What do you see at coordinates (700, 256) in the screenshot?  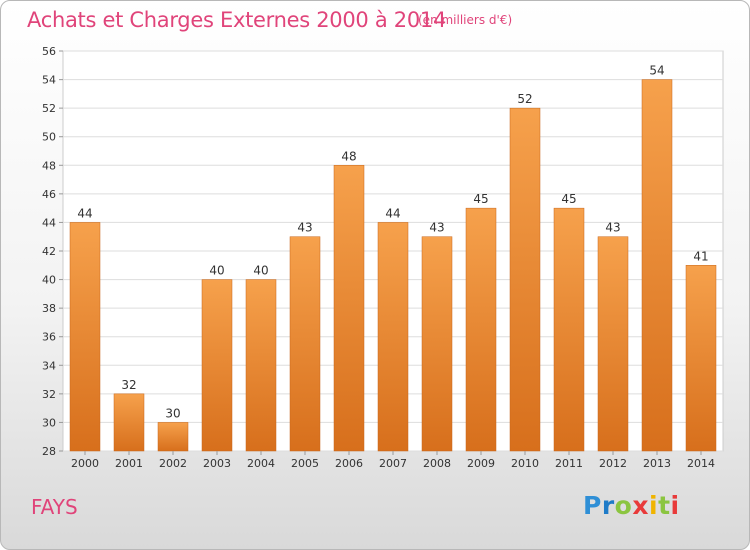 I see `value-label: 41` at bounding box center [700, 256].